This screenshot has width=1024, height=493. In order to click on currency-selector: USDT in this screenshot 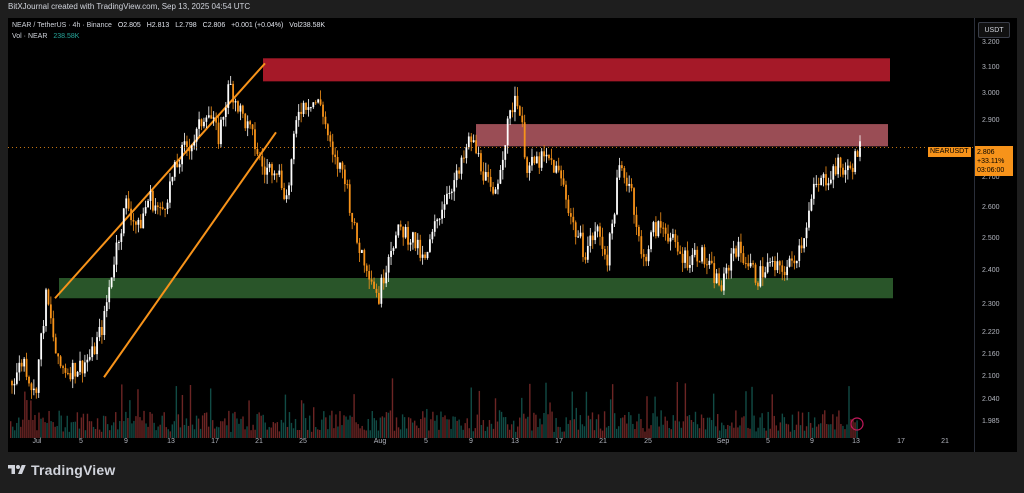, I will do `click(994, 30)`.